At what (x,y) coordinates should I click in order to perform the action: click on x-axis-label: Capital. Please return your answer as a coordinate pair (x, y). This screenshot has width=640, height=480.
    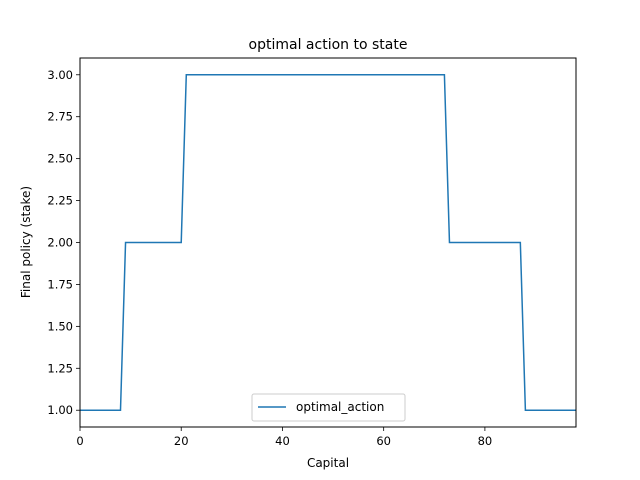
    Looking at the image, I should click on (328, 463).